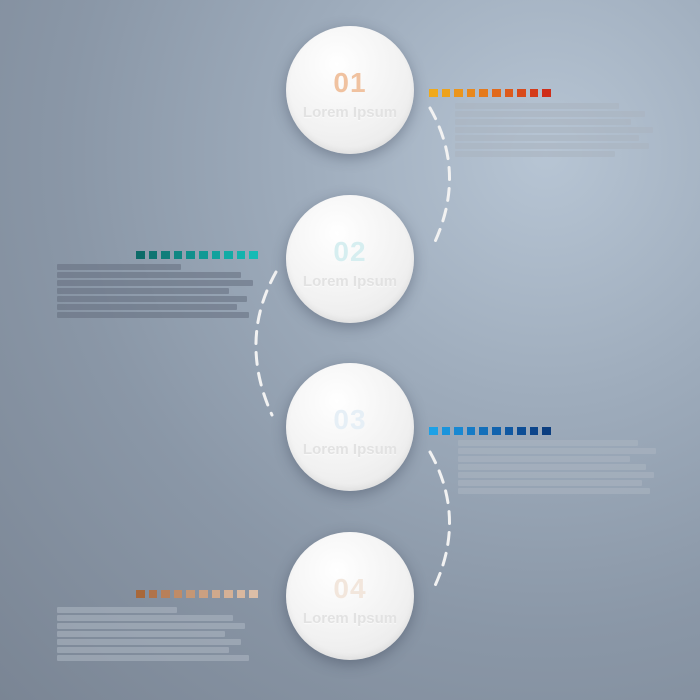  What do you see at coordinates (350, 82) in the screenshot?
I see `step-number-1: 01` at bounding box center [350, 82].